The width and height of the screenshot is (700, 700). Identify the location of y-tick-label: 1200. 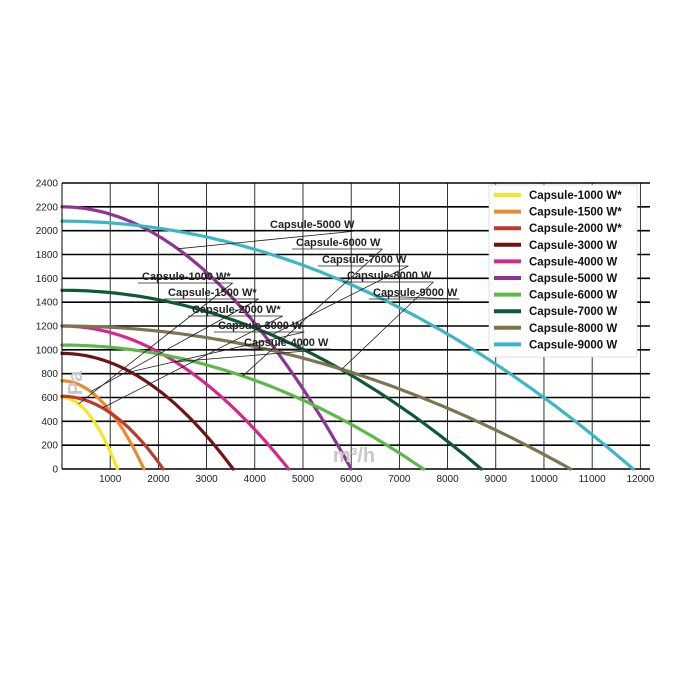
(47, 327).